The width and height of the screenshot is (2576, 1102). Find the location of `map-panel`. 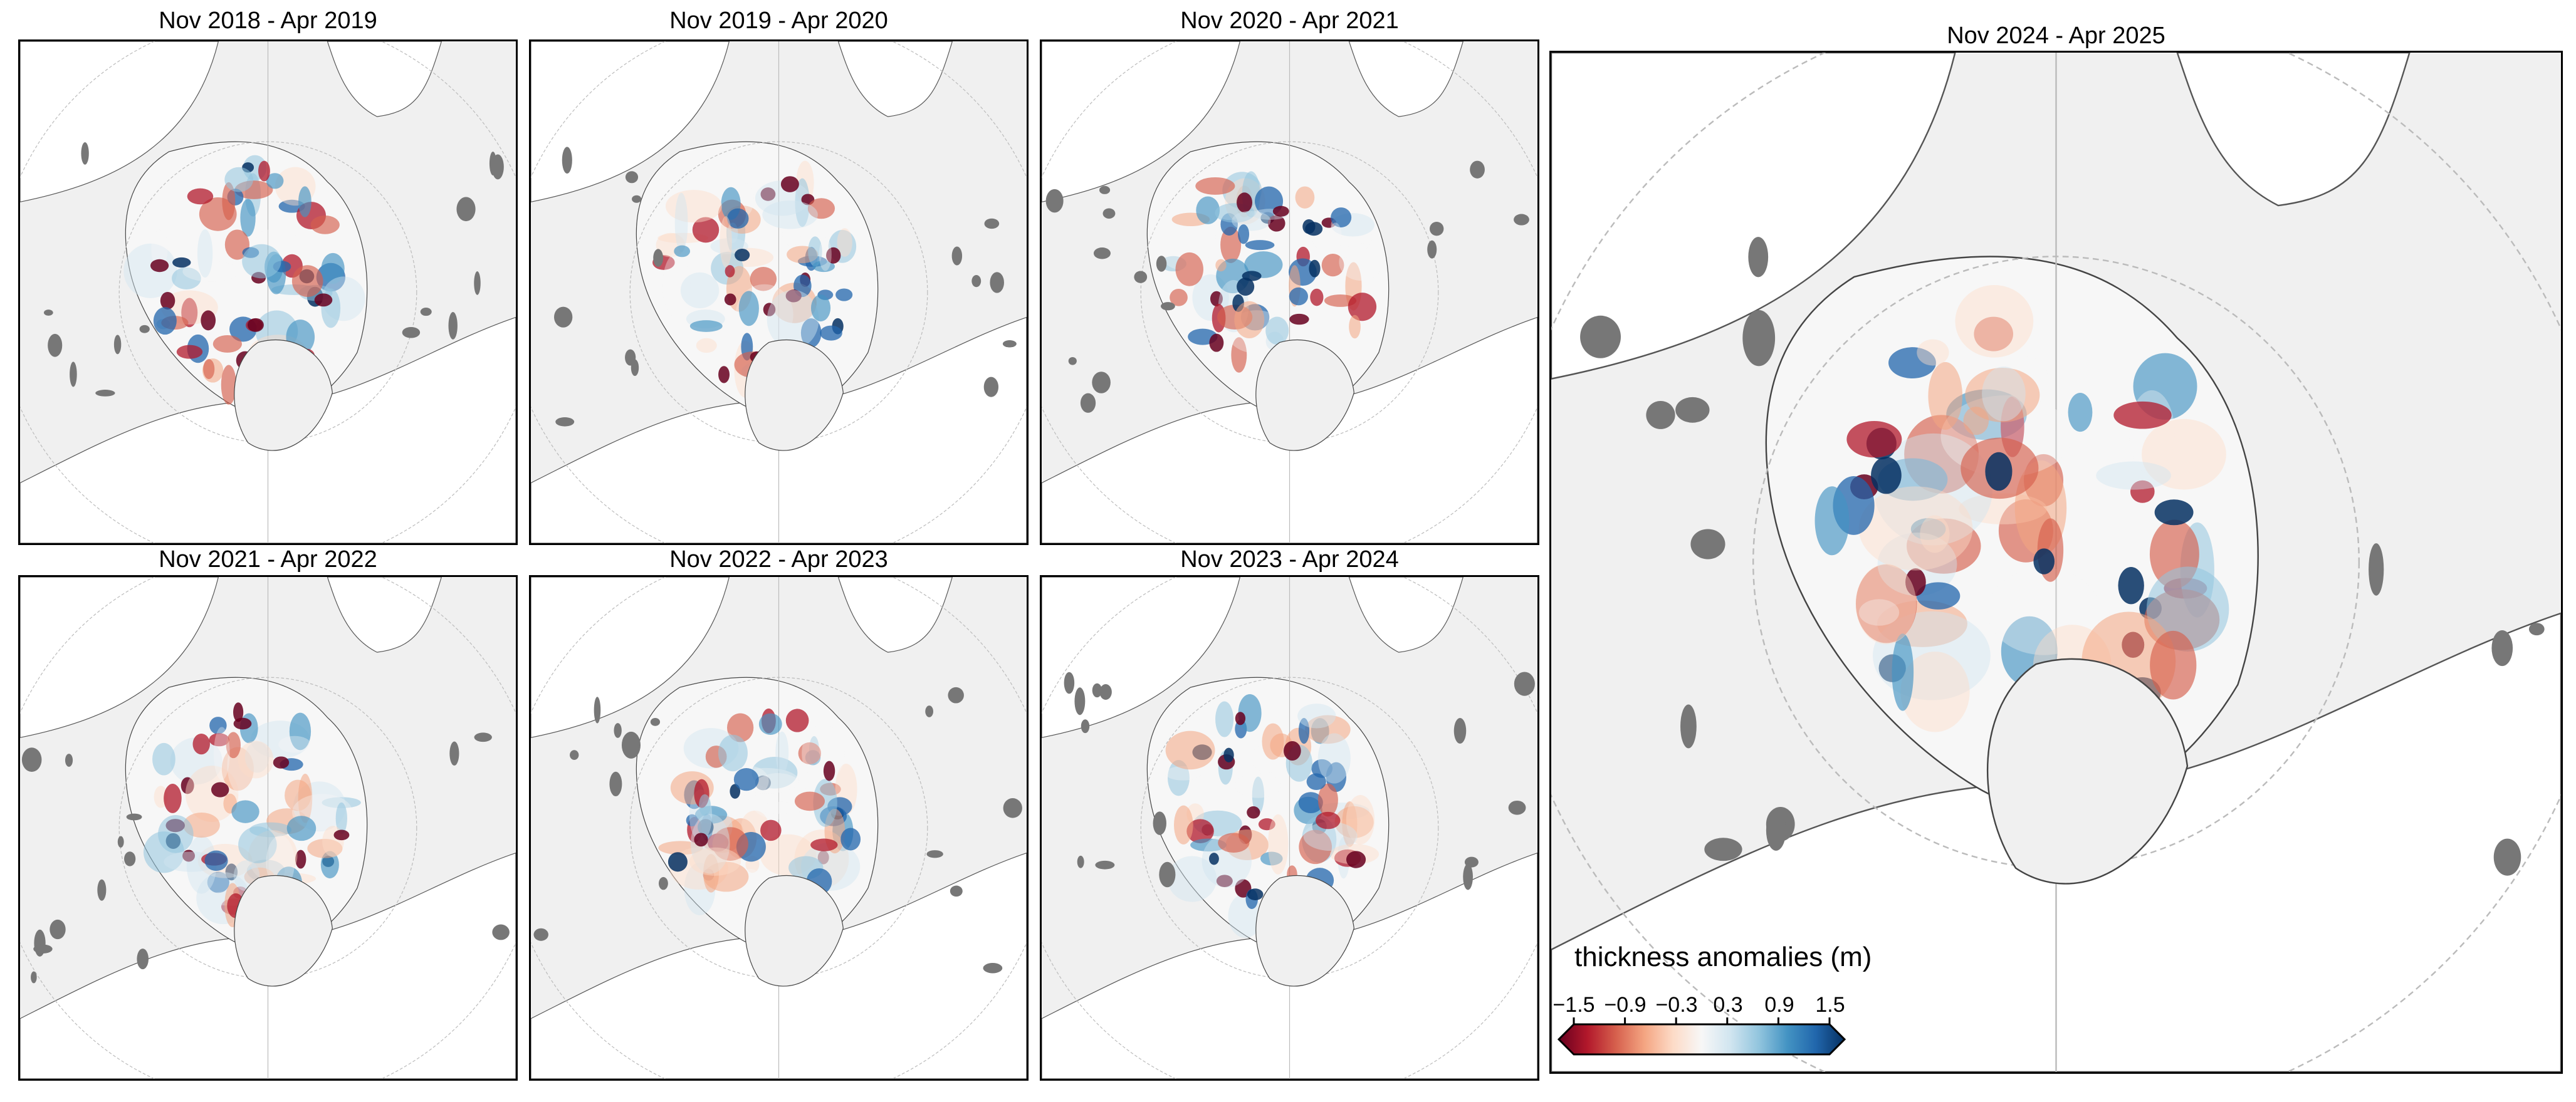

map-panel is located at coordinates (779, 292).